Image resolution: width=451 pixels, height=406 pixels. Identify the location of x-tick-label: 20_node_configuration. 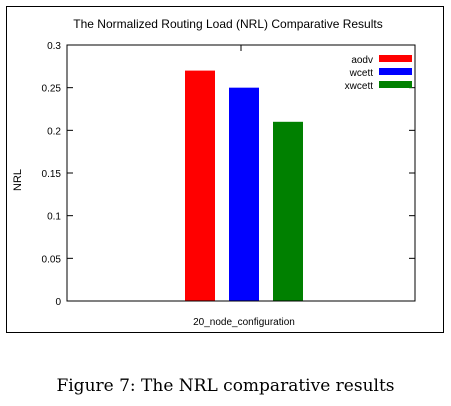
(244, 322).